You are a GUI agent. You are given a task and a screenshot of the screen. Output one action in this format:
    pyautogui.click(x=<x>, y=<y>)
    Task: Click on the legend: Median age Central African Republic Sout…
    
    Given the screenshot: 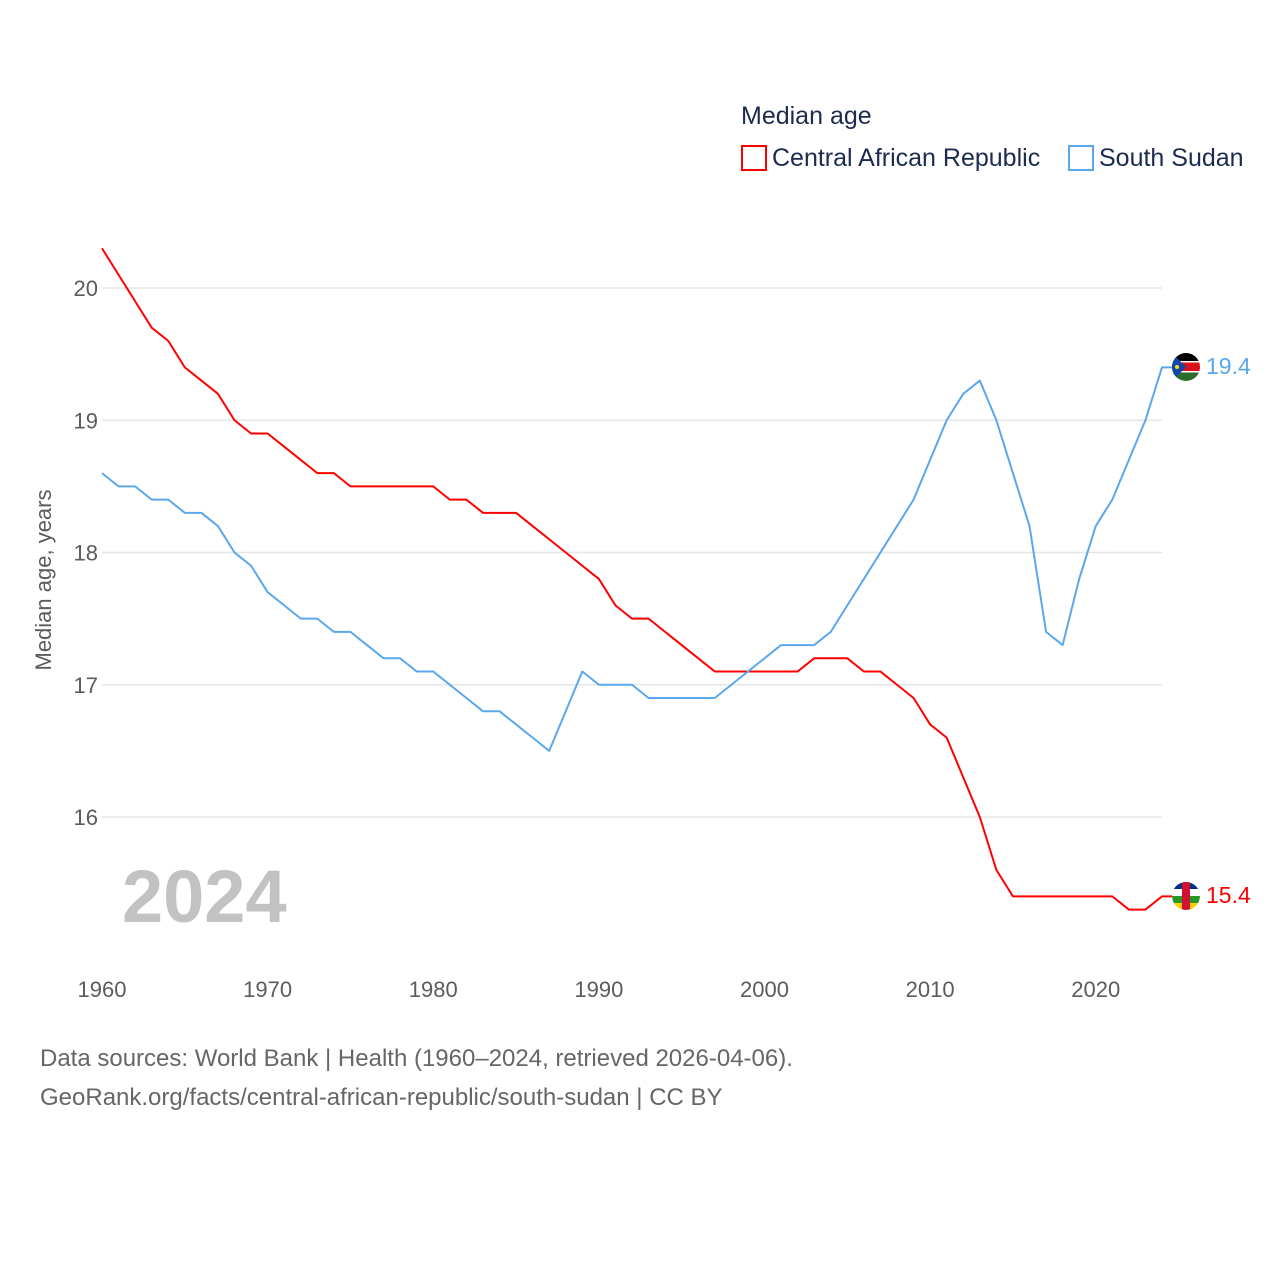 What is the action you would take?
    pyautogui.click(x=992, y=137)
    